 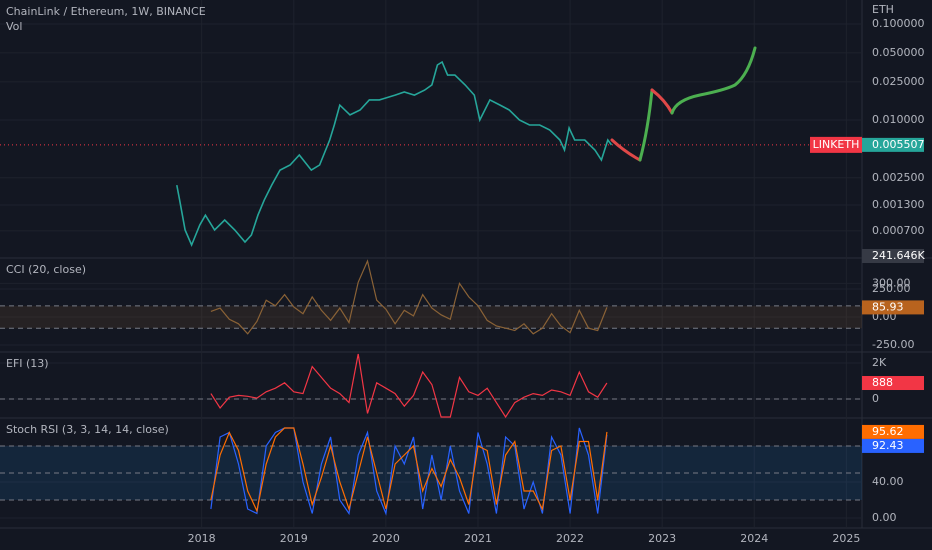 I want to click on y-tick-label: 40.00, so click(x=888, y=481).